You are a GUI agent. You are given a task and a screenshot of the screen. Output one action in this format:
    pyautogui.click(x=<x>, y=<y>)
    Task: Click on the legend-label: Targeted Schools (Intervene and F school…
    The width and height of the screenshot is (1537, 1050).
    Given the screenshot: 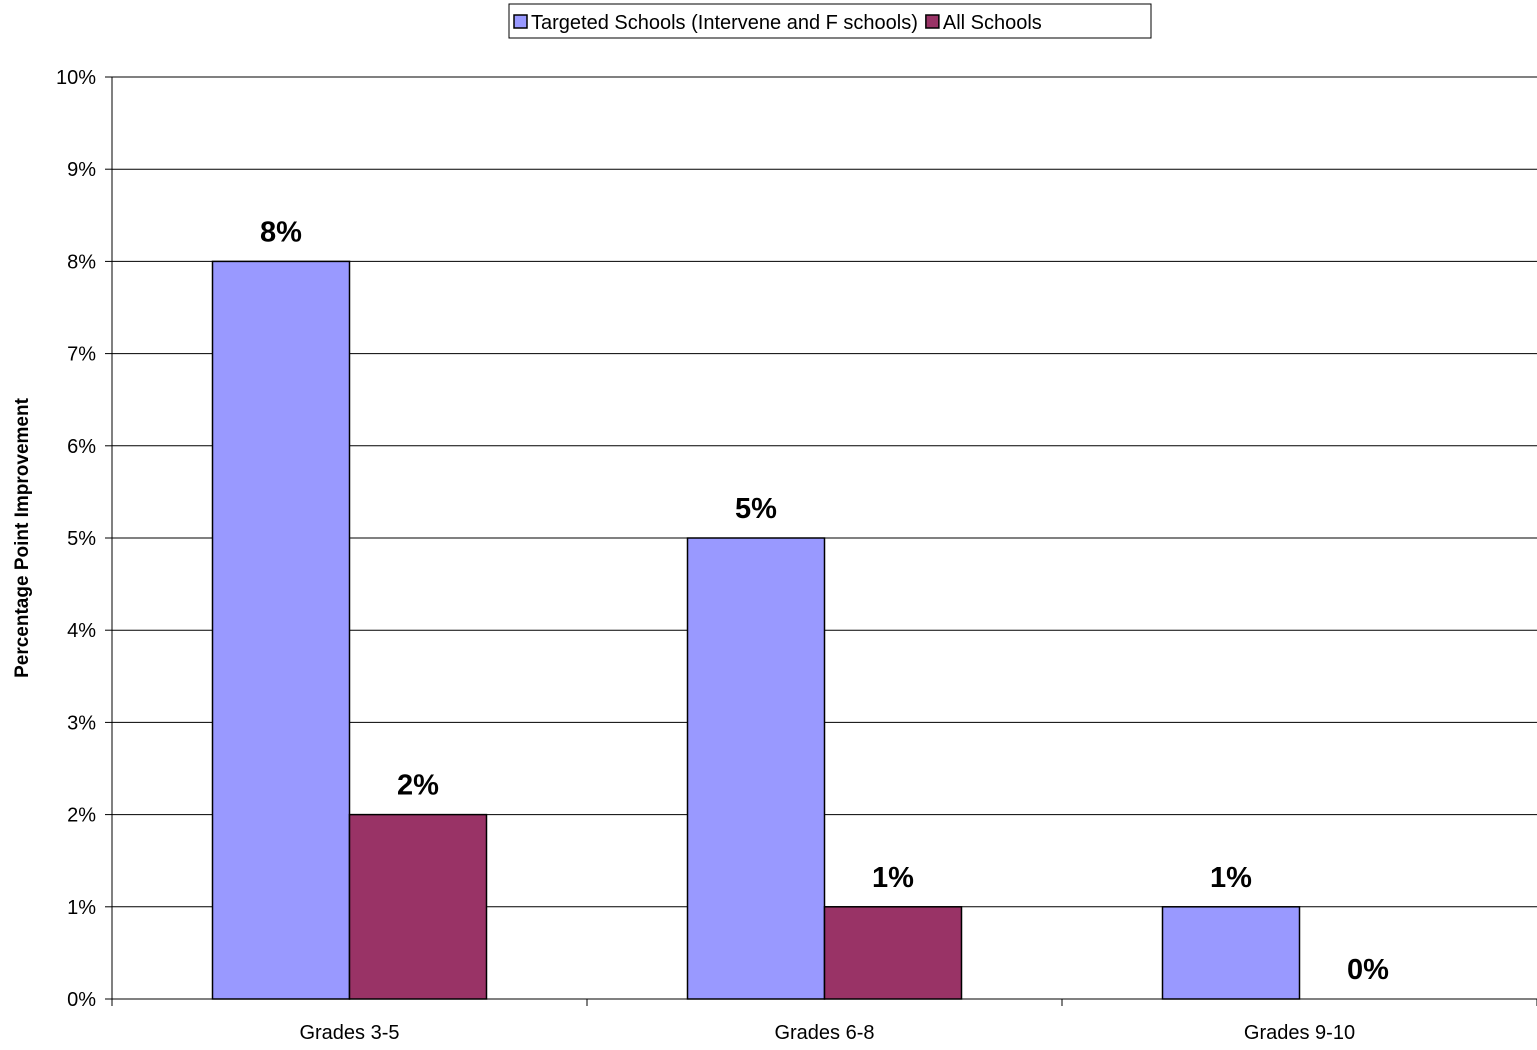 What is the action you would take?
    pyautogui.click(x=724, y=23)
    